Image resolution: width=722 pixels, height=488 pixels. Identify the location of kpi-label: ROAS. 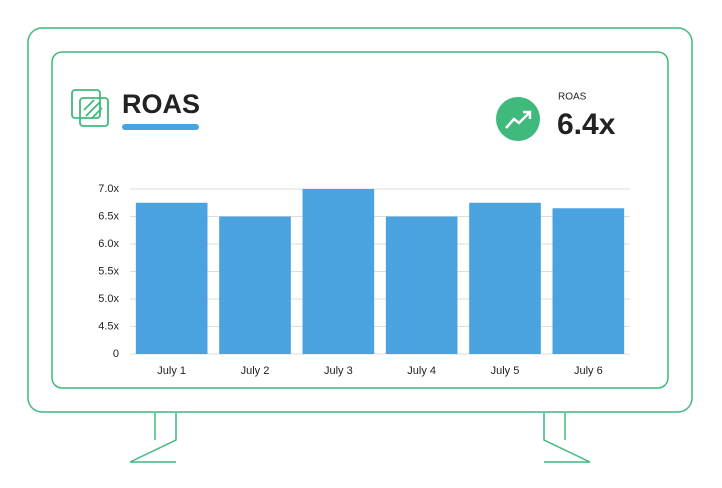
(572, 97).